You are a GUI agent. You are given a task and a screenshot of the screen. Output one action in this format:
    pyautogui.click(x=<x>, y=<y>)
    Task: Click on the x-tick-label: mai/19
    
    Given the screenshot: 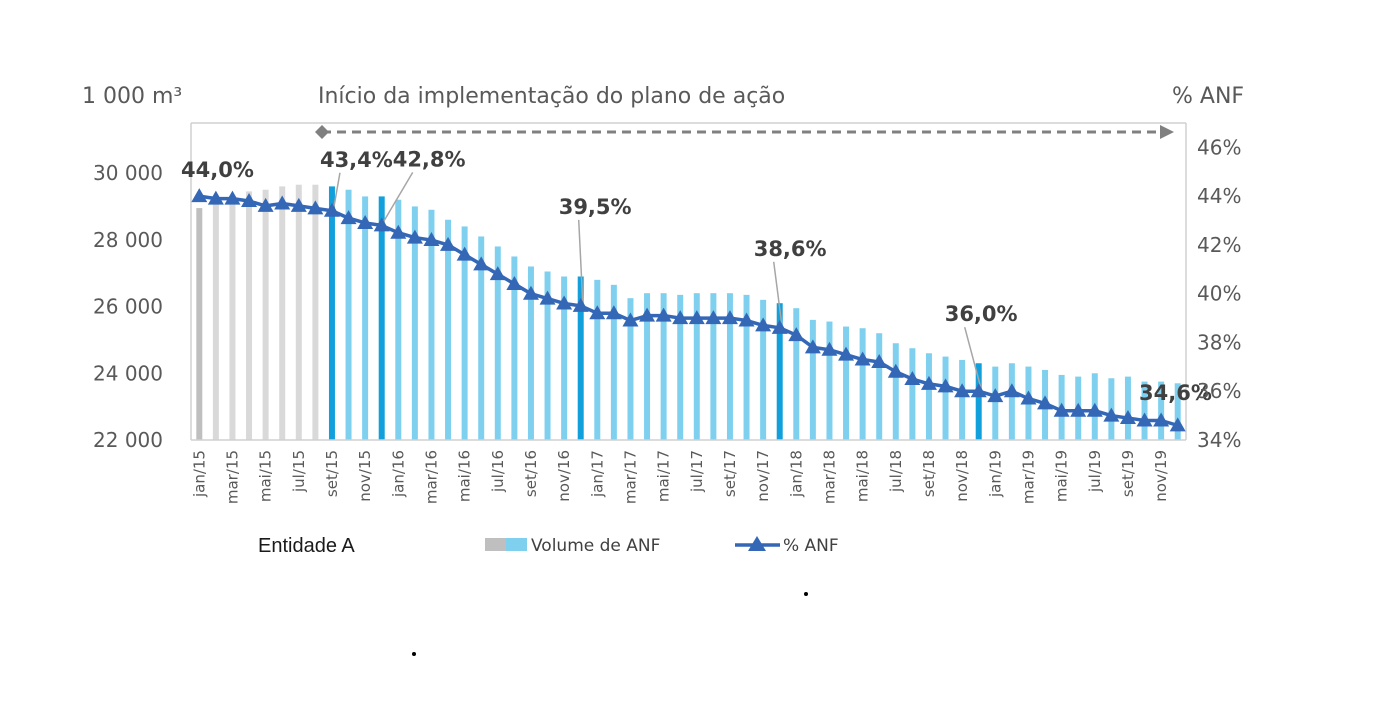 What is the action you would take?
    pyautogui.click(x=1062, y=476)
    